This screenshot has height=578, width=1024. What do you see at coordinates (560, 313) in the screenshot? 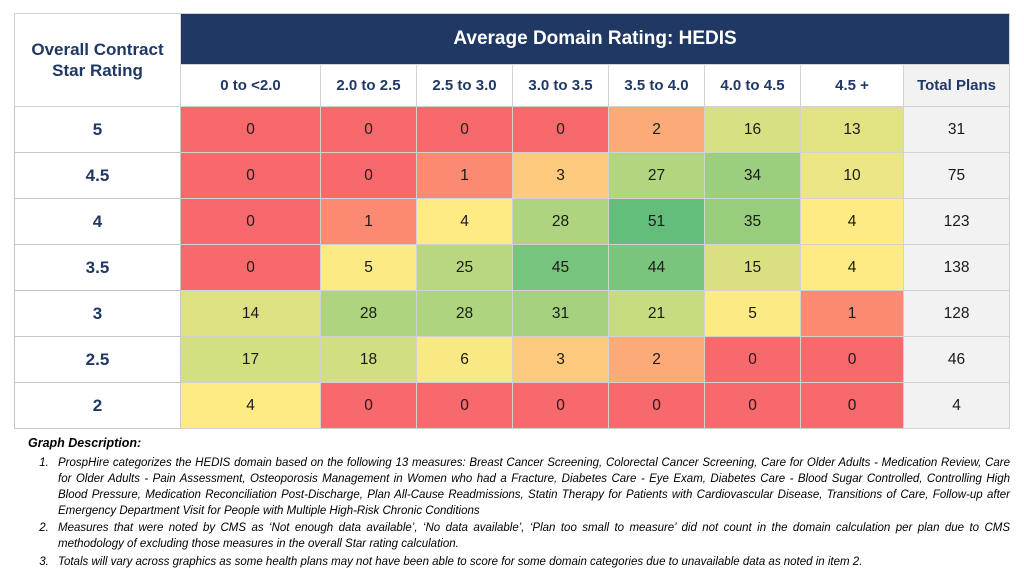
I see `heatmap-cell: 31` at bounding box center [560, 313].